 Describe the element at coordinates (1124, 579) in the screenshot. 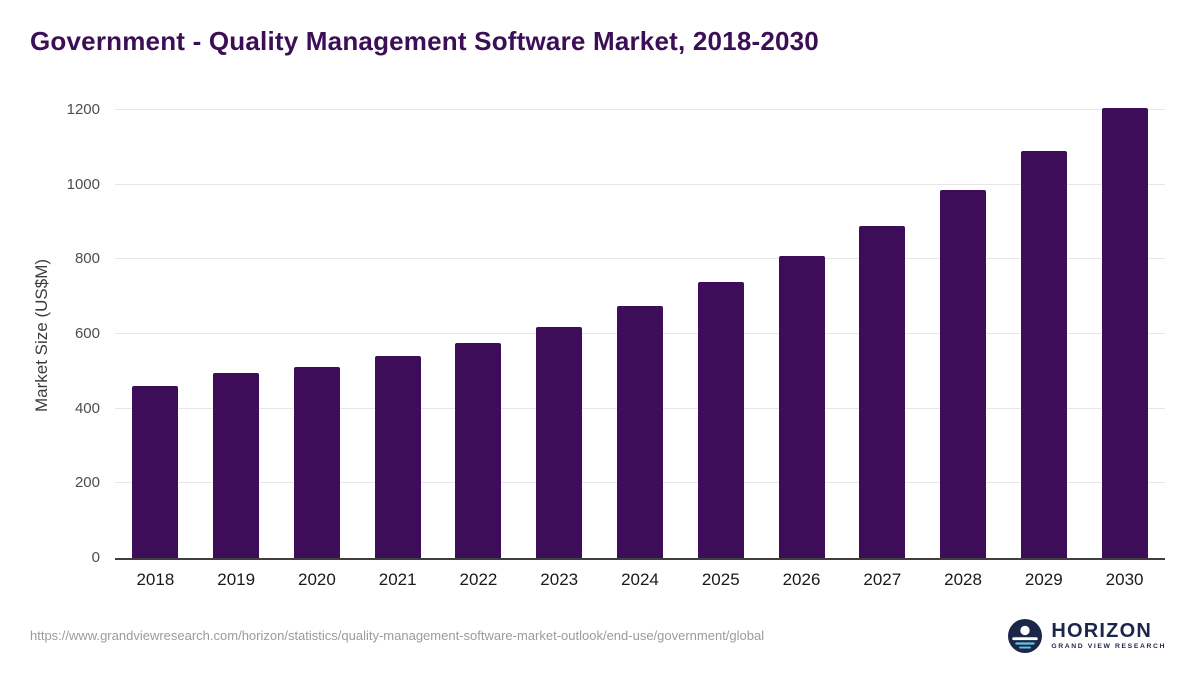

I see `x-tick-label: 2030` at that location.